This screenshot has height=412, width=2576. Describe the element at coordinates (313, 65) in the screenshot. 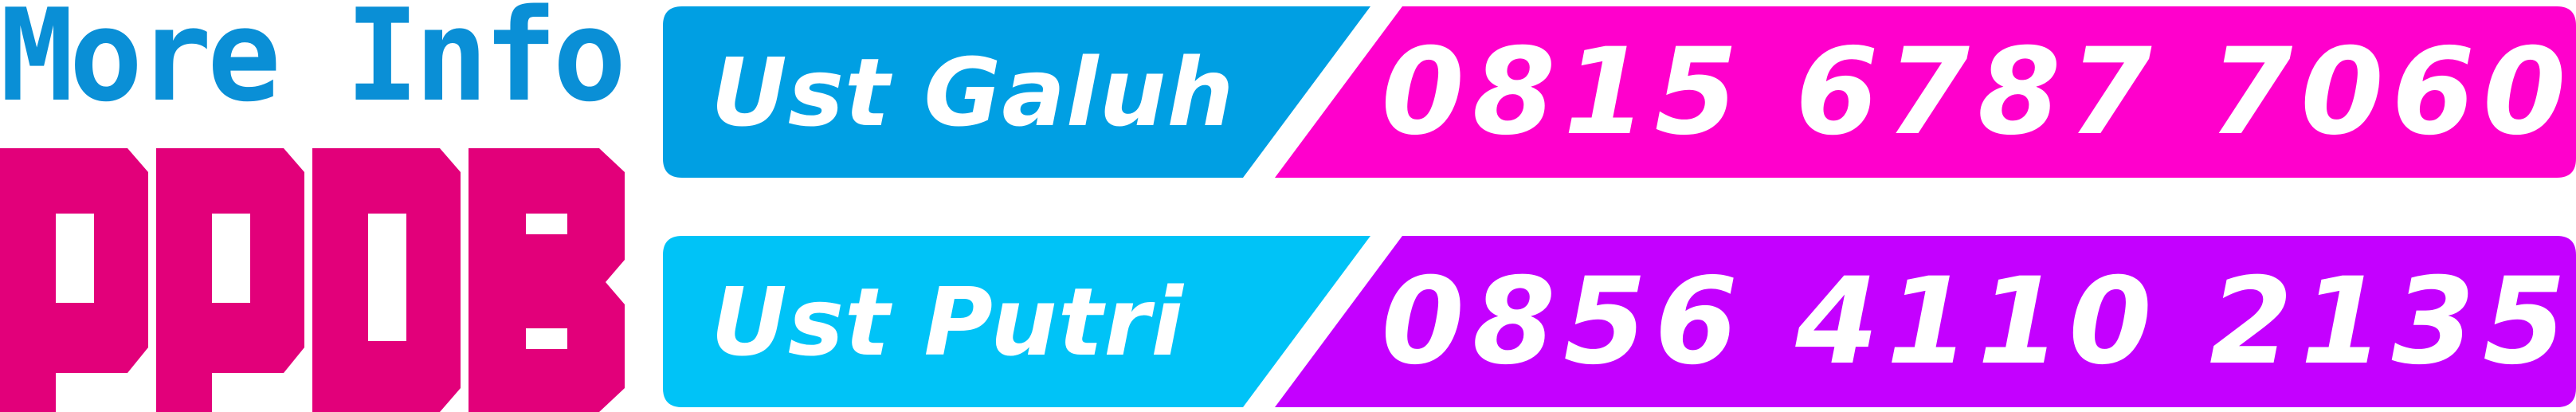

I see `more-info-heading: More Info` at that location.